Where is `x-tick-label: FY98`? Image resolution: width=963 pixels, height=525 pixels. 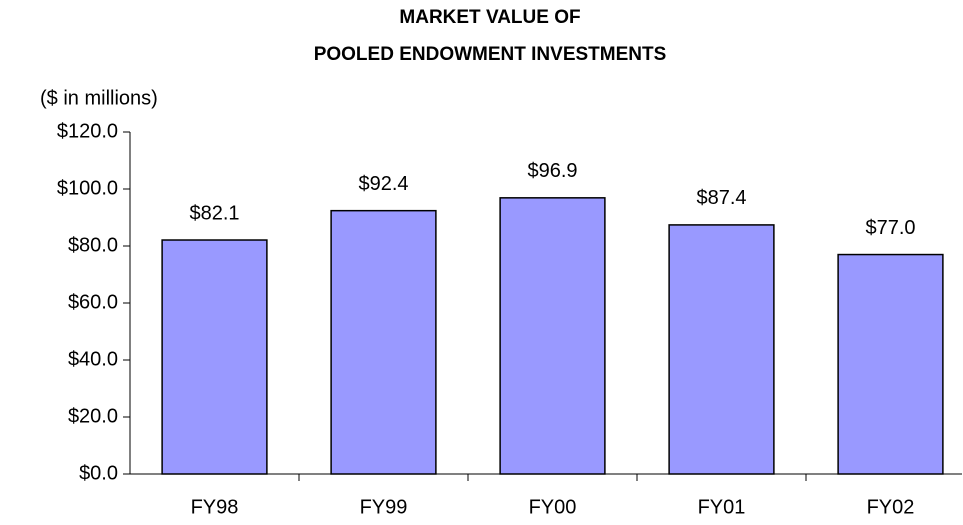 x-tick-label: FY98 is located at coordinates (215, 507).